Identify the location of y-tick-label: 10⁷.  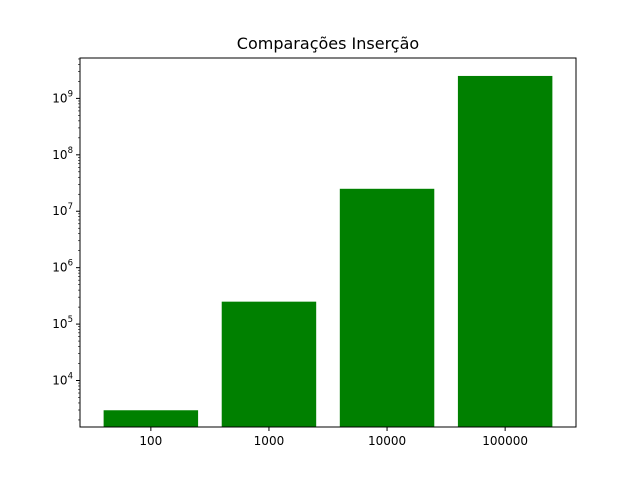
(62, 210).